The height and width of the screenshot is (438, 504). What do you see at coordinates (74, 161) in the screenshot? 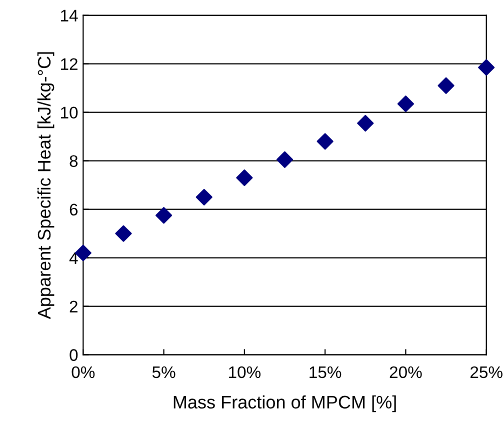
I see `y-tick-label: 8` at bounding box center [74, 161].